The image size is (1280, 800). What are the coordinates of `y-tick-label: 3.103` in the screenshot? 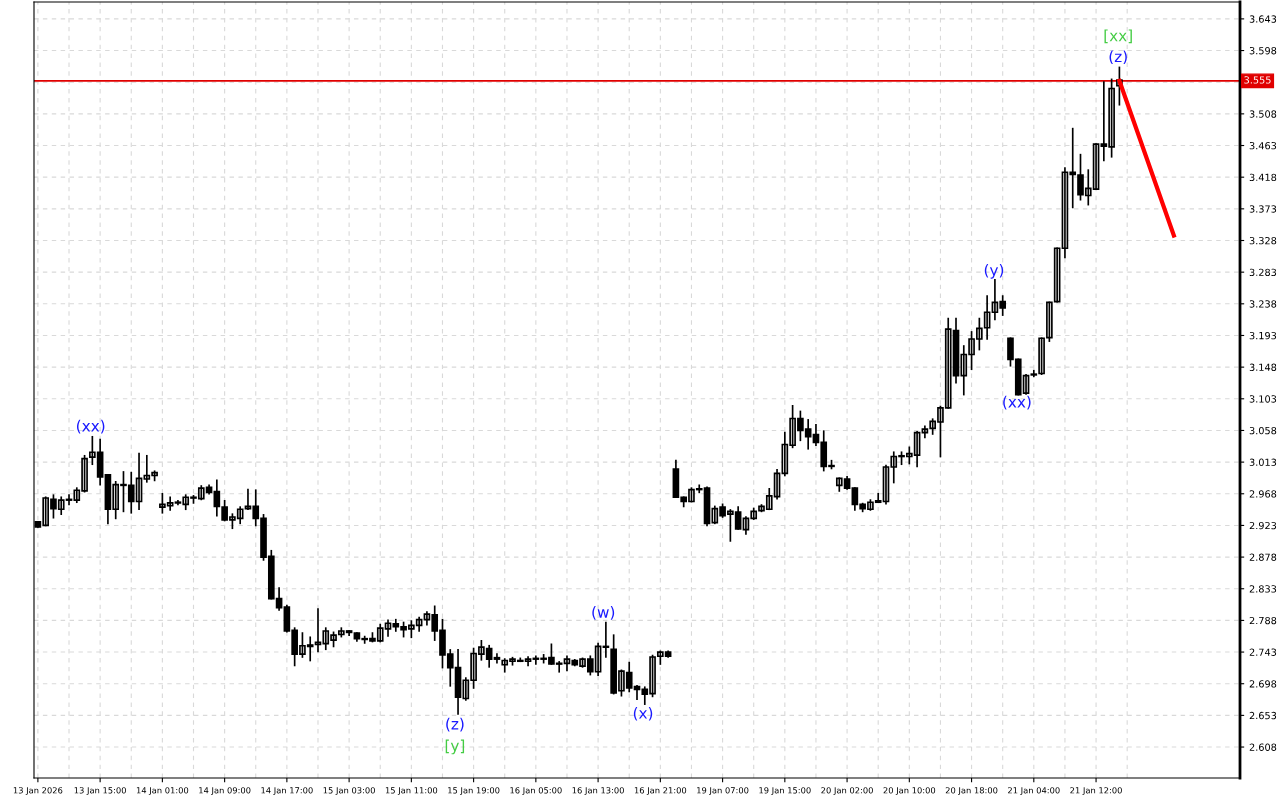 It's located at (1263, 399).